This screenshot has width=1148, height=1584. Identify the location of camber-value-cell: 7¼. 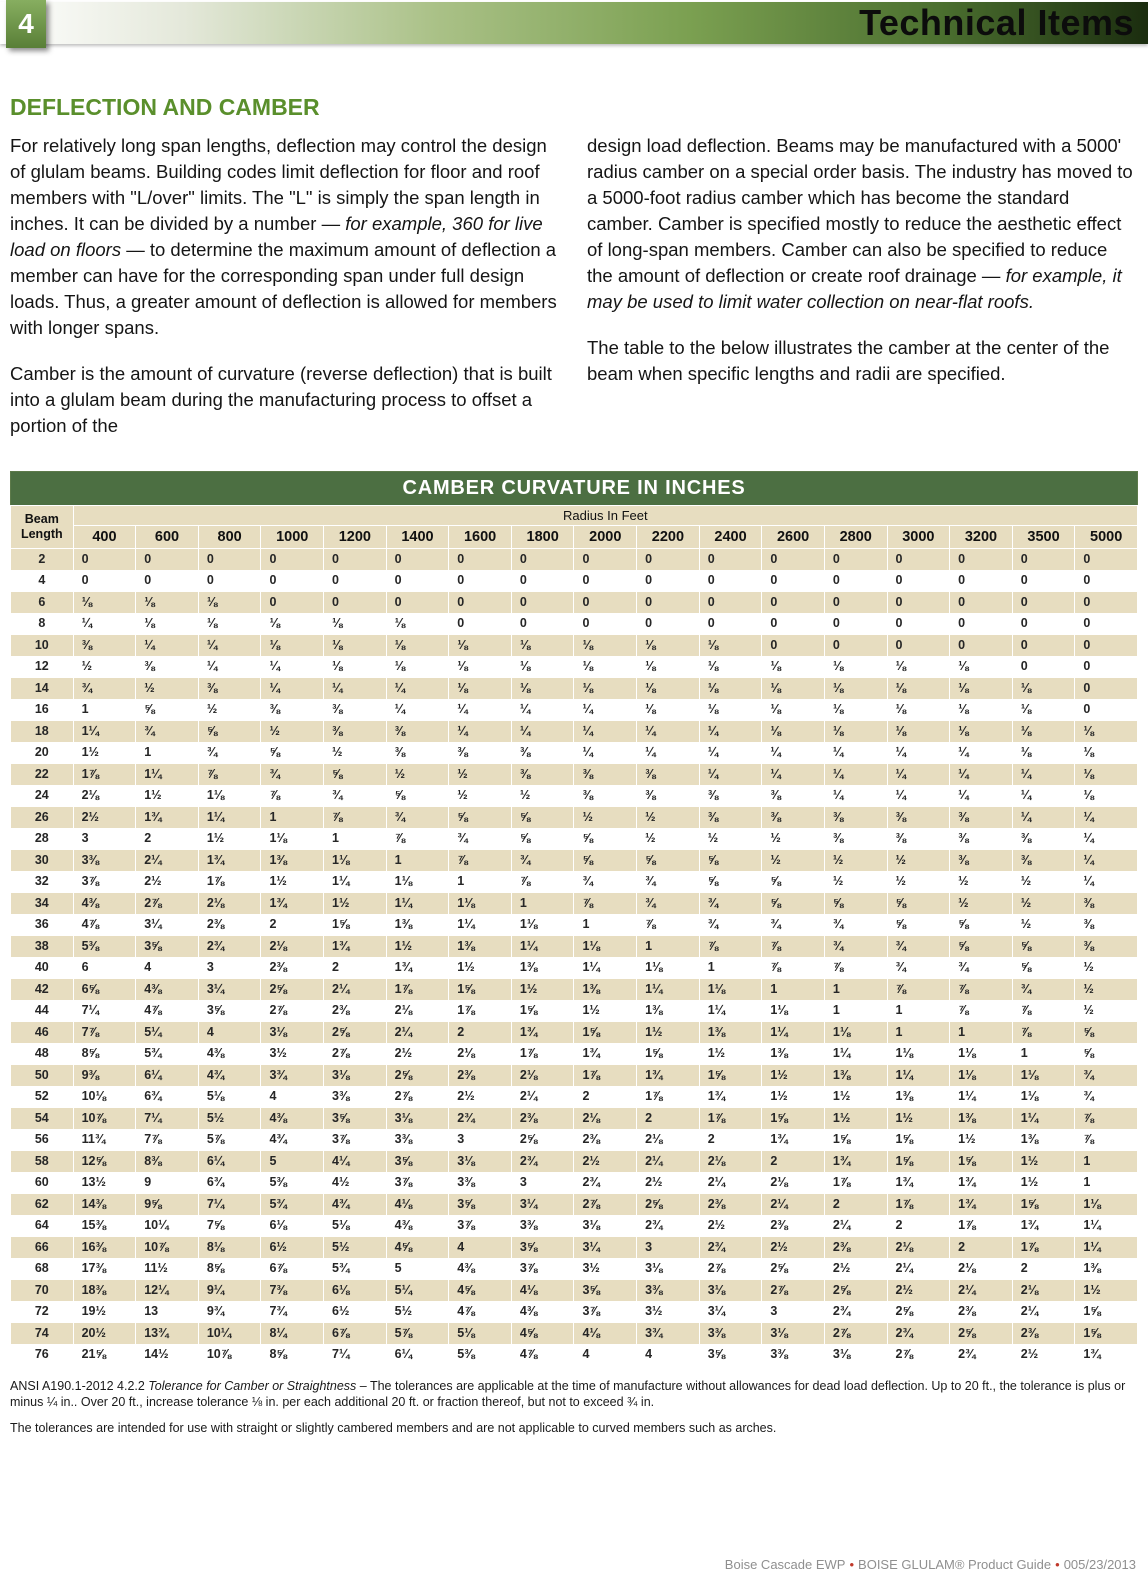
(355, 1354).